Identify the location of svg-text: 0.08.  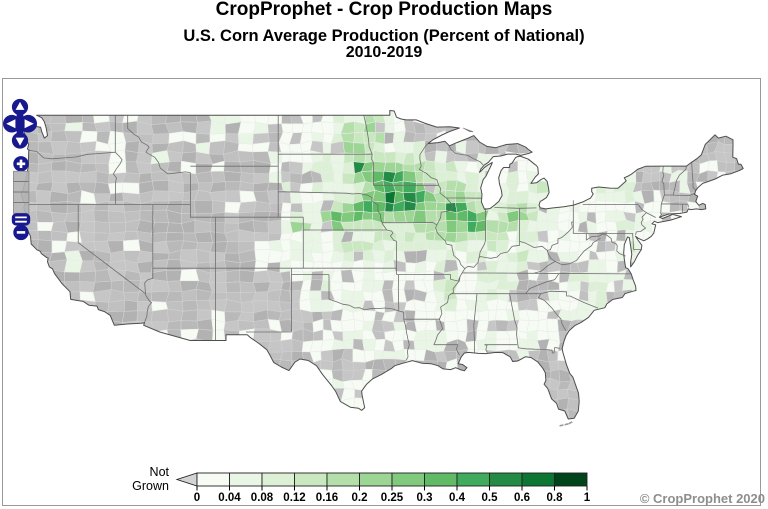
(262, 498).